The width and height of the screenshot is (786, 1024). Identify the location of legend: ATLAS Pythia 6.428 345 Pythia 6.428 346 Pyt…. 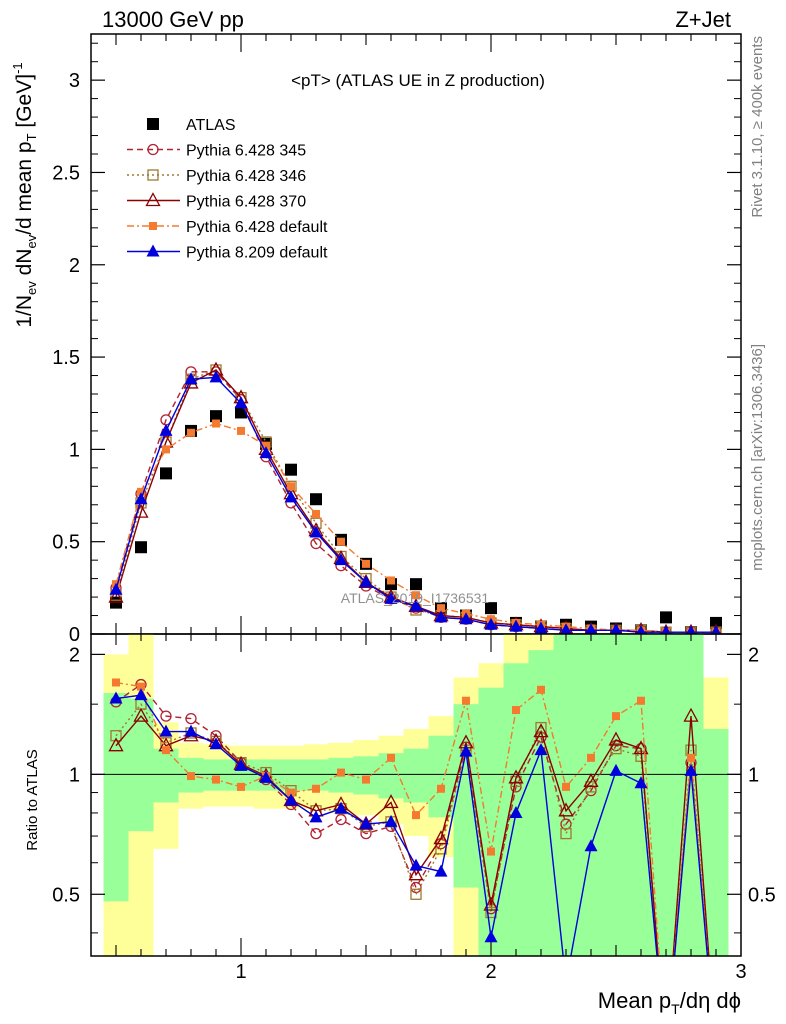
(227, 189).